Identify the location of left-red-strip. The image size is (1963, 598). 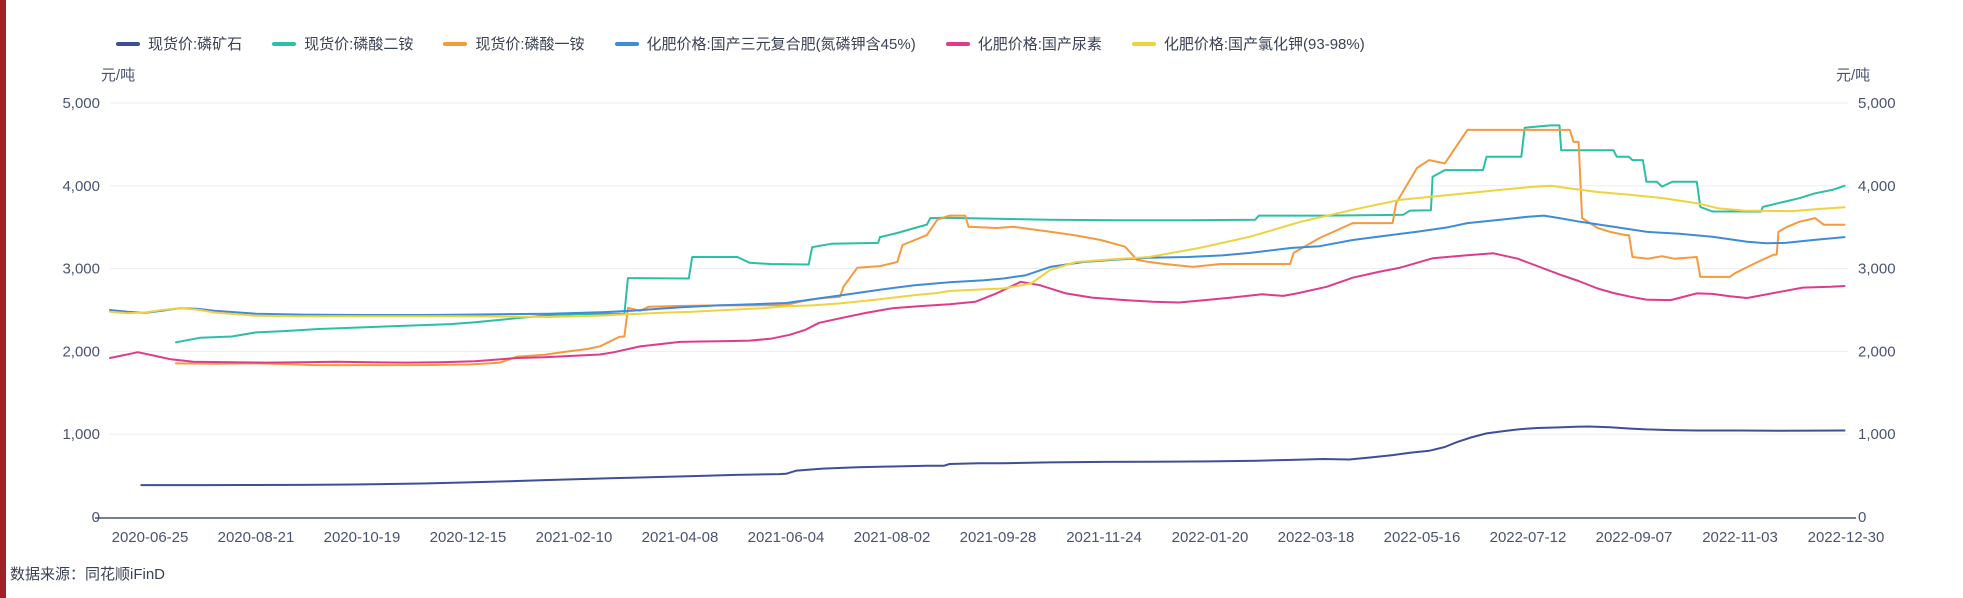
(3, 299).